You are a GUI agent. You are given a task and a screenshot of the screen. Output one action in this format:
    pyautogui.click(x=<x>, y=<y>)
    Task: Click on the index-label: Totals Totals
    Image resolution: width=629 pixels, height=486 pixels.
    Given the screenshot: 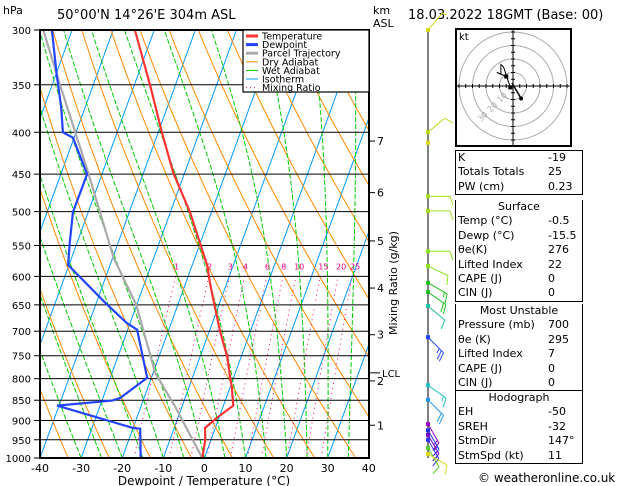 What is the action you would take?
    pyautogui.click(x=491, y=172)
    